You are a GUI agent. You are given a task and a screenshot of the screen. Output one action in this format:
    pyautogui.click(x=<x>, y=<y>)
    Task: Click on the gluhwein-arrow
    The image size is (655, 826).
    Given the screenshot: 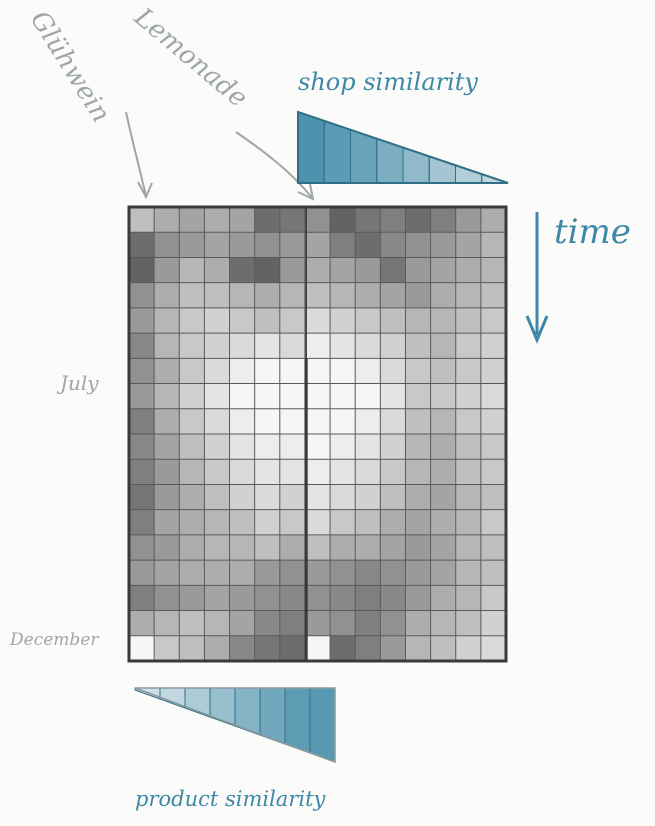 What is the action you would take?
    pyautogui.click(x=139, y=154)
    